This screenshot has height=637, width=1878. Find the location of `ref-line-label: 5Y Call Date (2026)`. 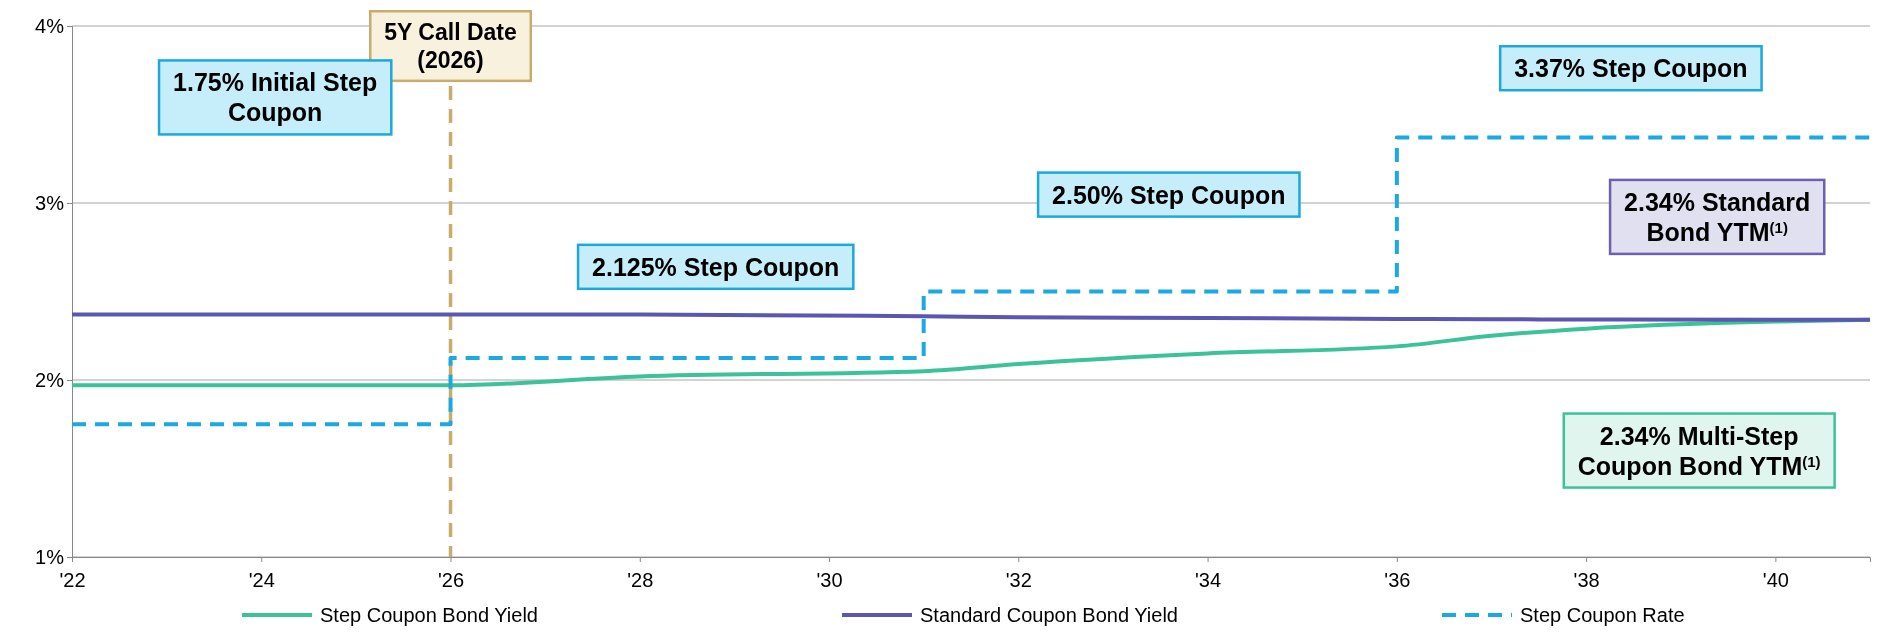

ref-line-label: 5Y Call Date (2026) is located at coordinates (450, 46).